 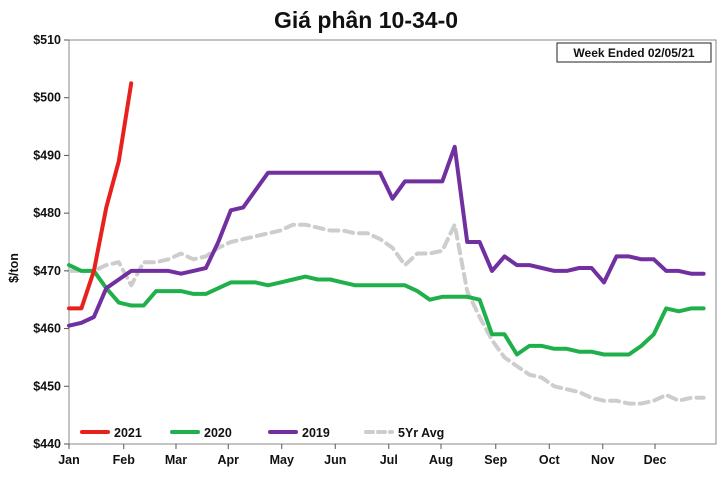 What do you see at coordinates (389, 460) in the screenshot?
I see `x-tick-label: Jul` at bounding box center [389, 460].